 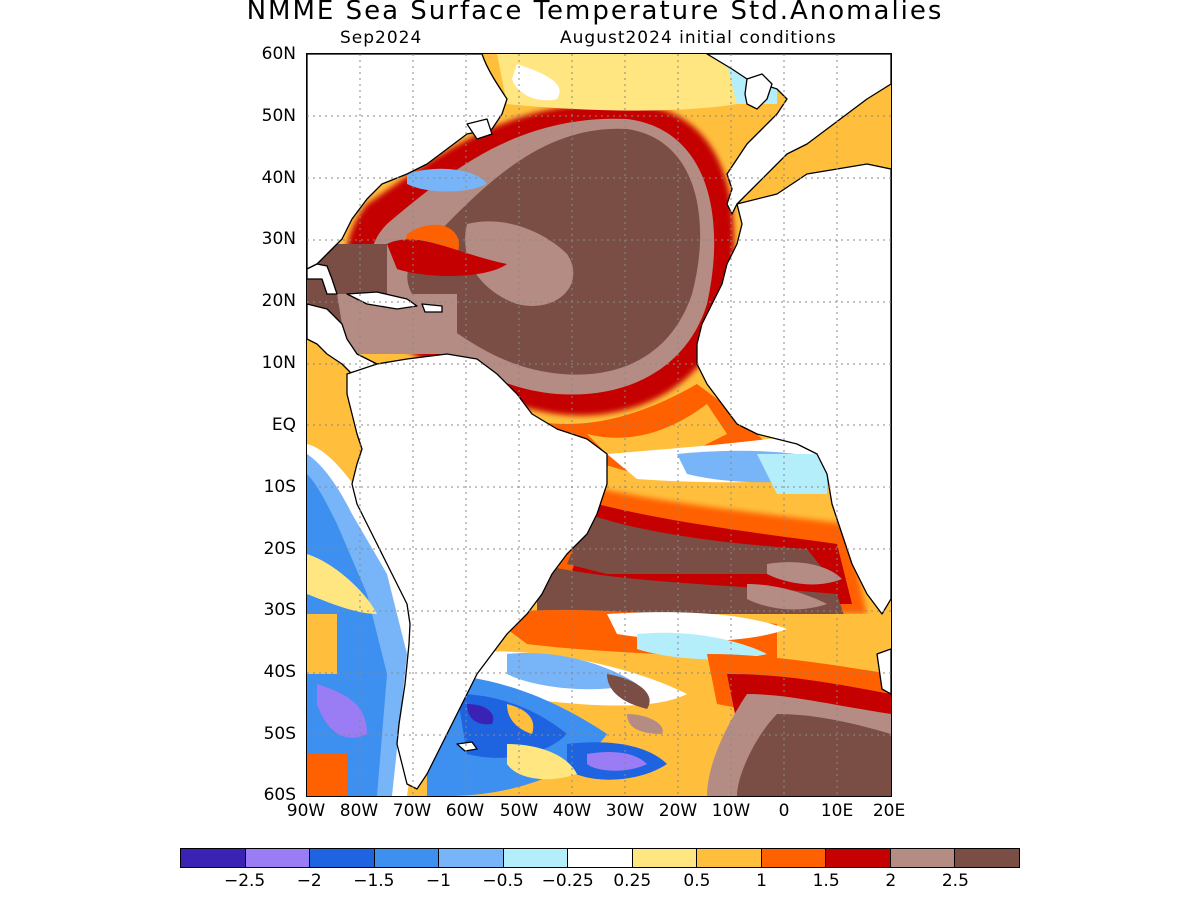 What do you see at coordinates (889, 811) in the screenshot?
I see `lon-label-20e: 20E` at bounding box center [889, 811].